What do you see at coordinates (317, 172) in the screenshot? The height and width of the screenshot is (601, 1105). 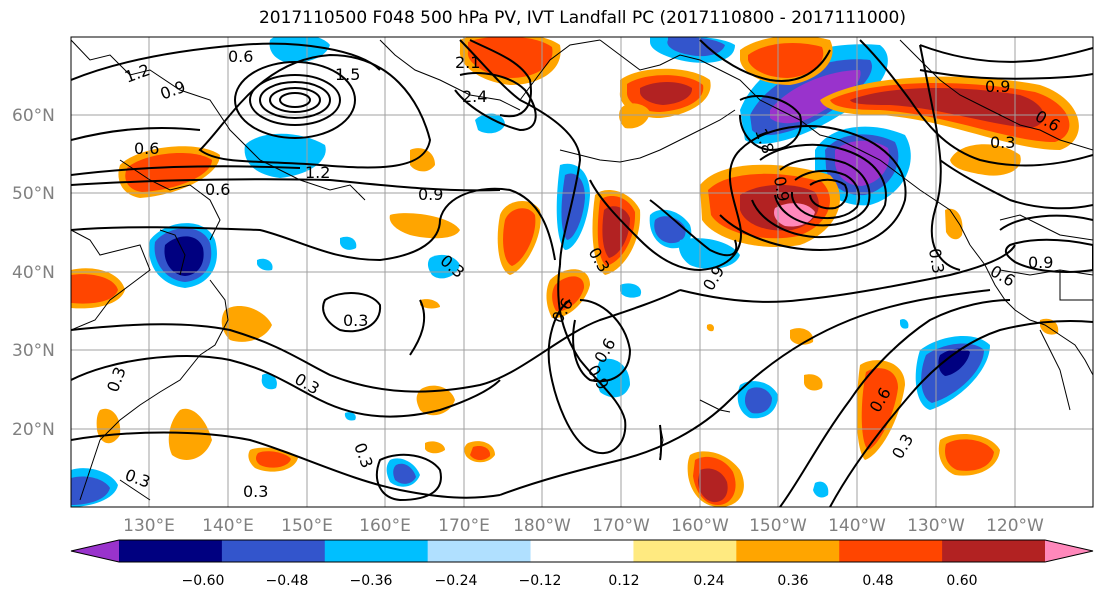 I see `contour-label: 1.2` at bounding box center [317, 172].